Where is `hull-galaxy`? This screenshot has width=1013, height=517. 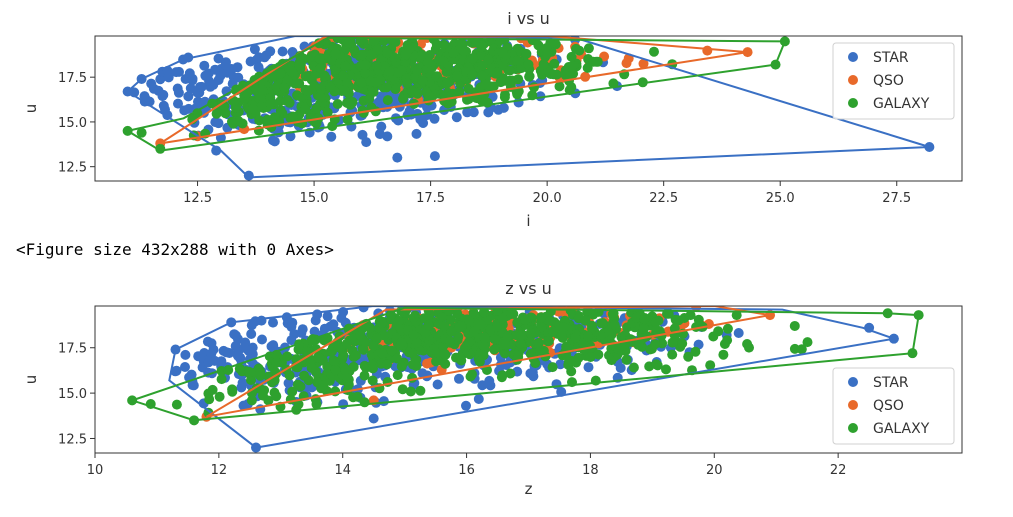 hull-galaxy is located at coordinates (455, 94).